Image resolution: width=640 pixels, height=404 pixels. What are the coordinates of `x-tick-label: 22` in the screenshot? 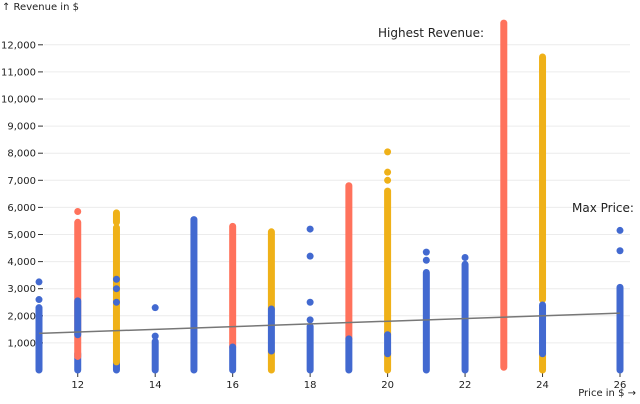 It's located at (465, 385).